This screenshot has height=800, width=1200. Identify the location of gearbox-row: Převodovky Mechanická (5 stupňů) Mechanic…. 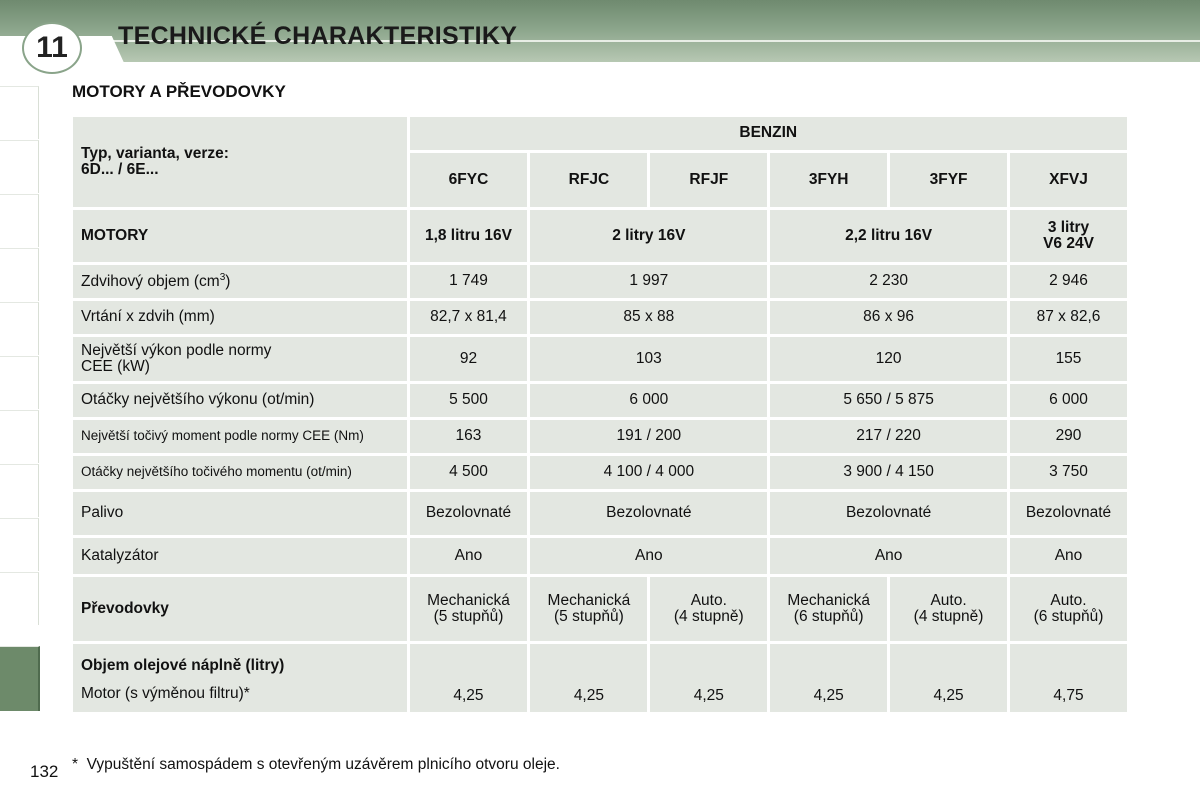
(600, 609).